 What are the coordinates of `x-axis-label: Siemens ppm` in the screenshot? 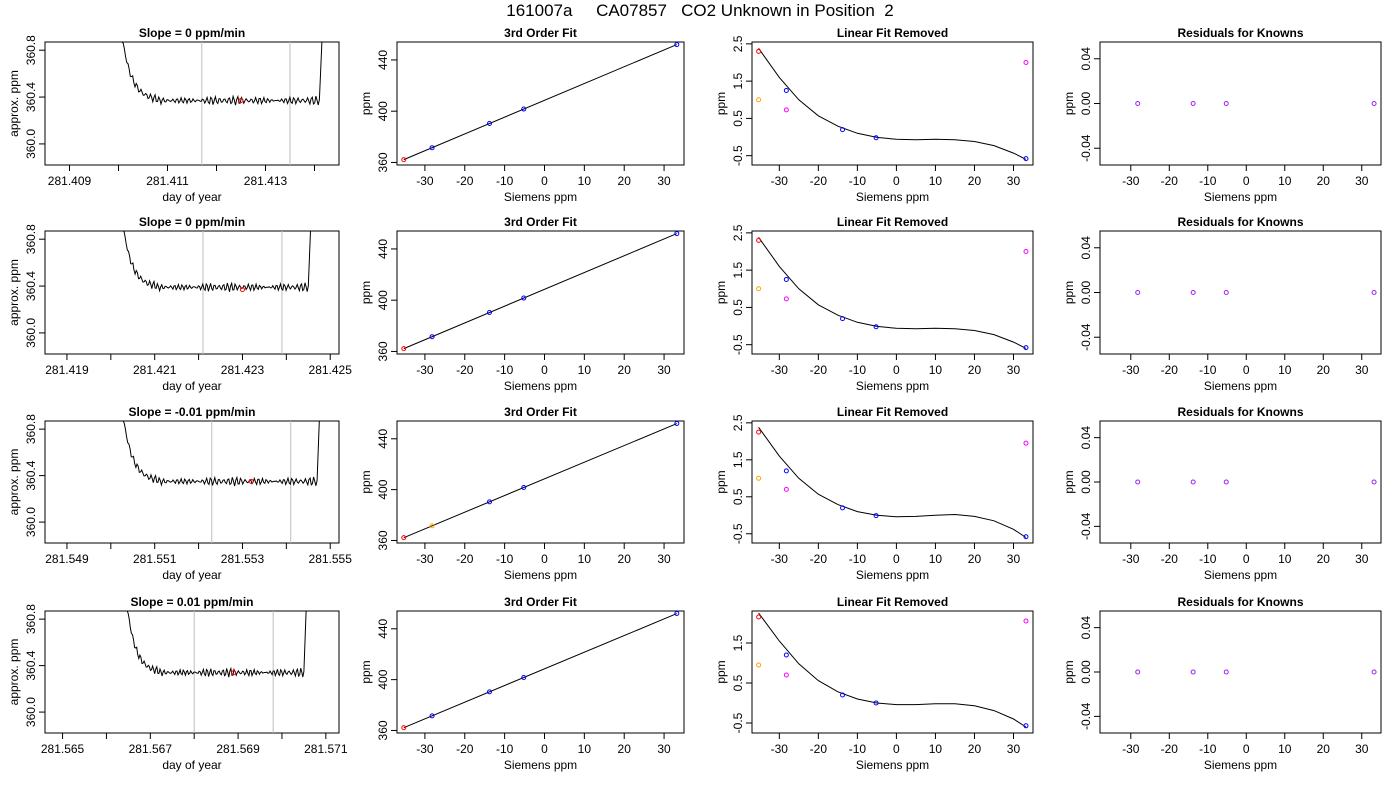 It's located at (892, 765).